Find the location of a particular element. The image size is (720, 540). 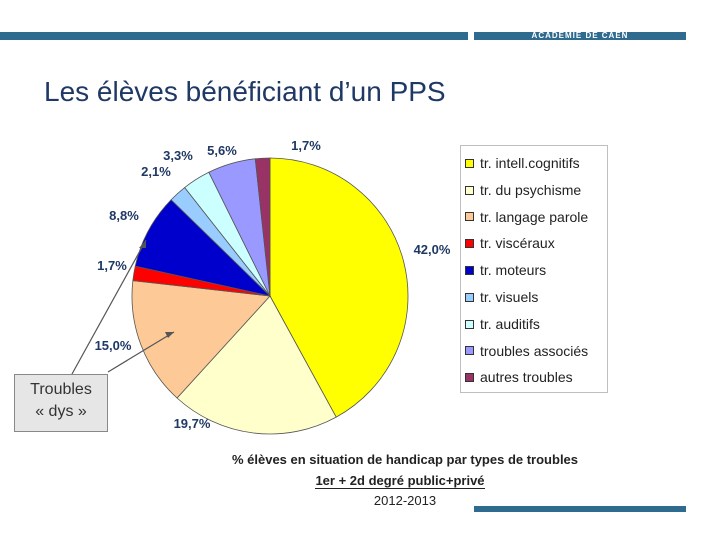

header-bar-left is located at coordinates (234, 36).